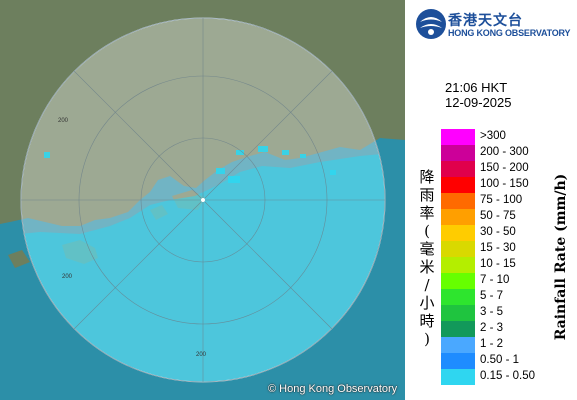 The width and height of the screenshot is (577, 400). I want to click on hko-logo: 香港天文台 HONG KONG OBSERVATORY, so click(495, 25).